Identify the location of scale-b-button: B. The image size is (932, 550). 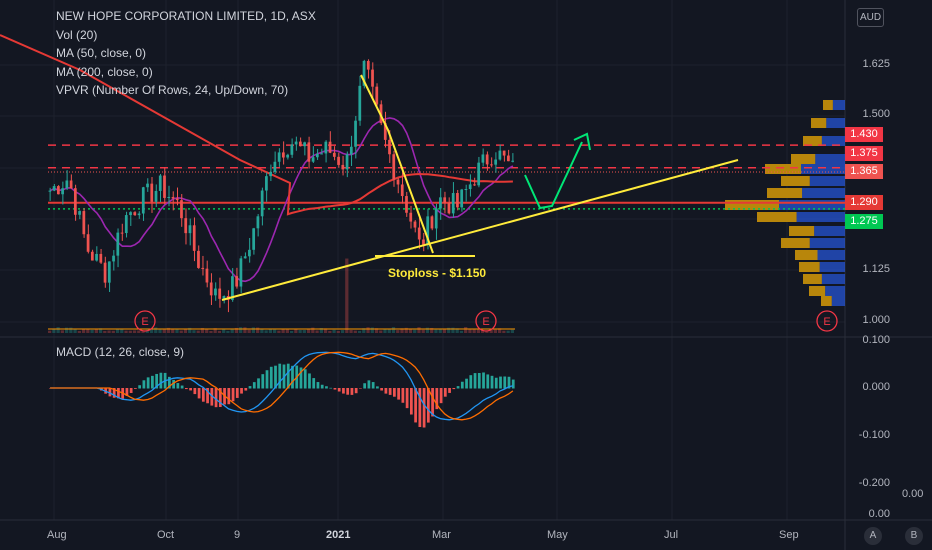
(914, 536).